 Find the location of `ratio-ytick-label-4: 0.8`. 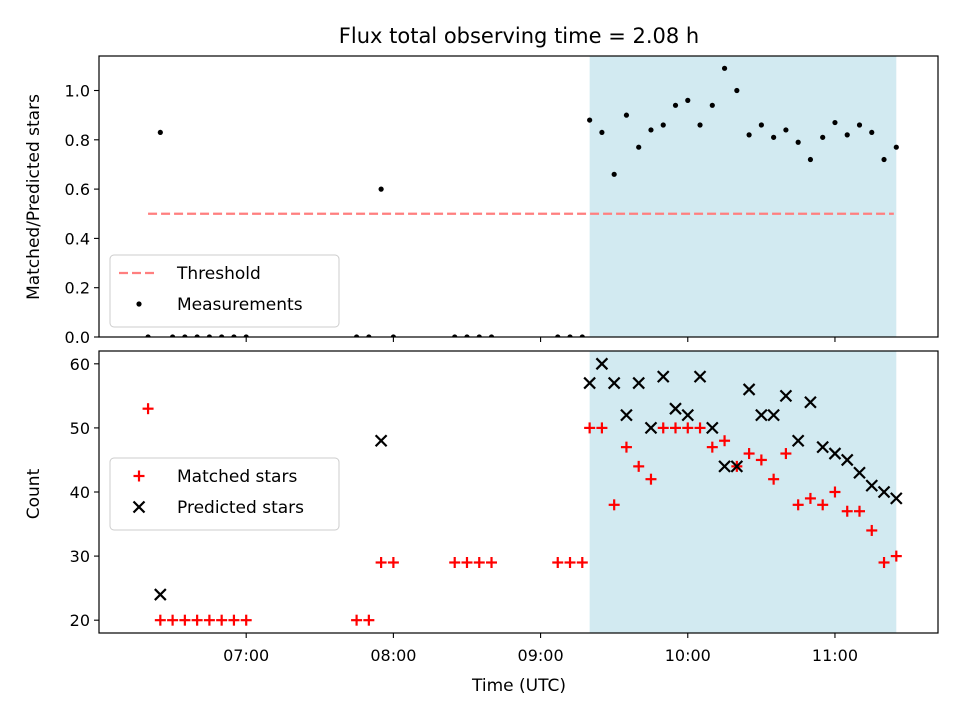

ratio-ytick-label-4: 0.8 is located at coordinates (77, 140).